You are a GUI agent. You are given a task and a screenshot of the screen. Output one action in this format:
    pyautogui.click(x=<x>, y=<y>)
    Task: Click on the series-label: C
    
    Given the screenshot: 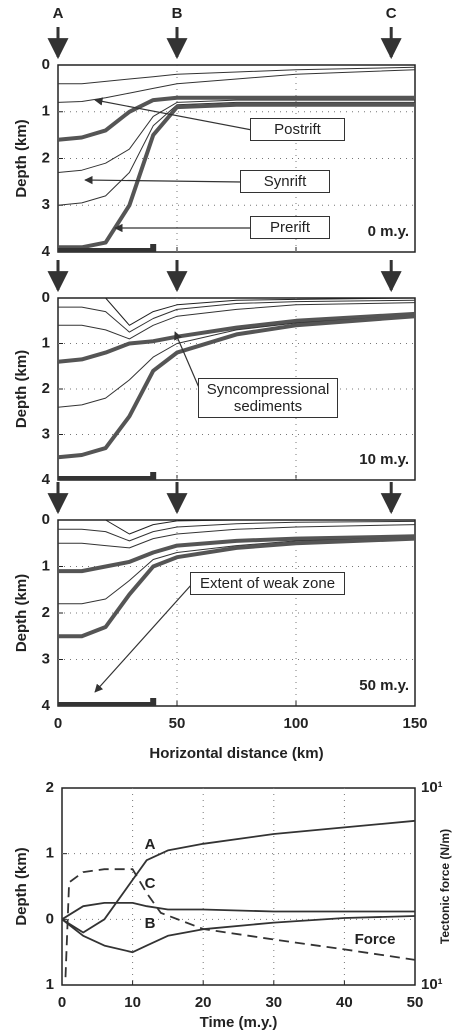 What is the action you would take?
    pyautogui.click(x=150, y=883)
    